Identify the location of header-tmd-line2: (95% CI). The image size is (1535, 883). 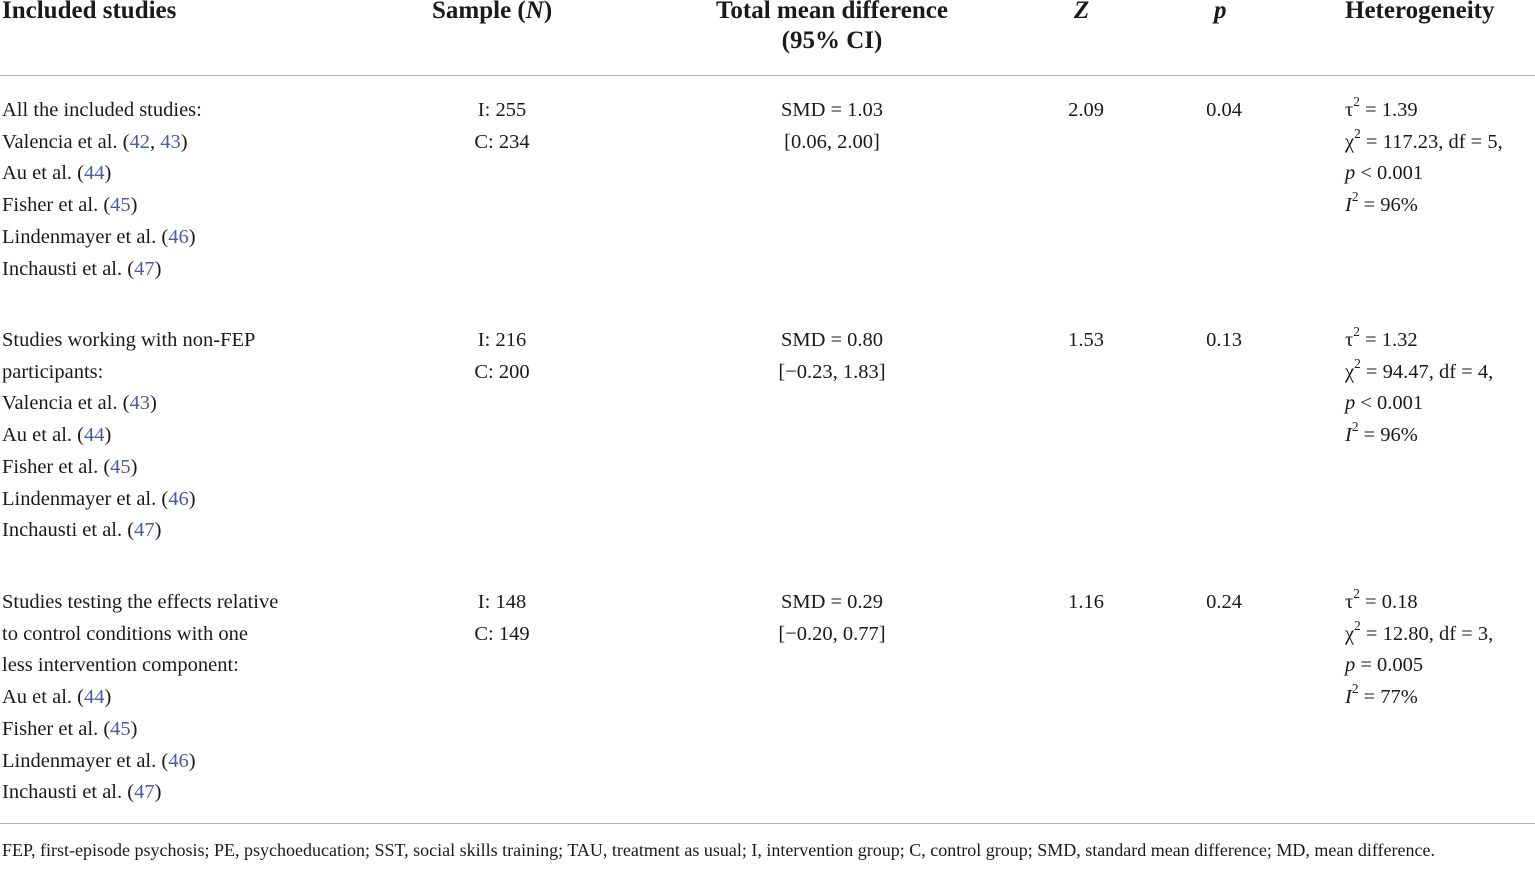
(832, 40).